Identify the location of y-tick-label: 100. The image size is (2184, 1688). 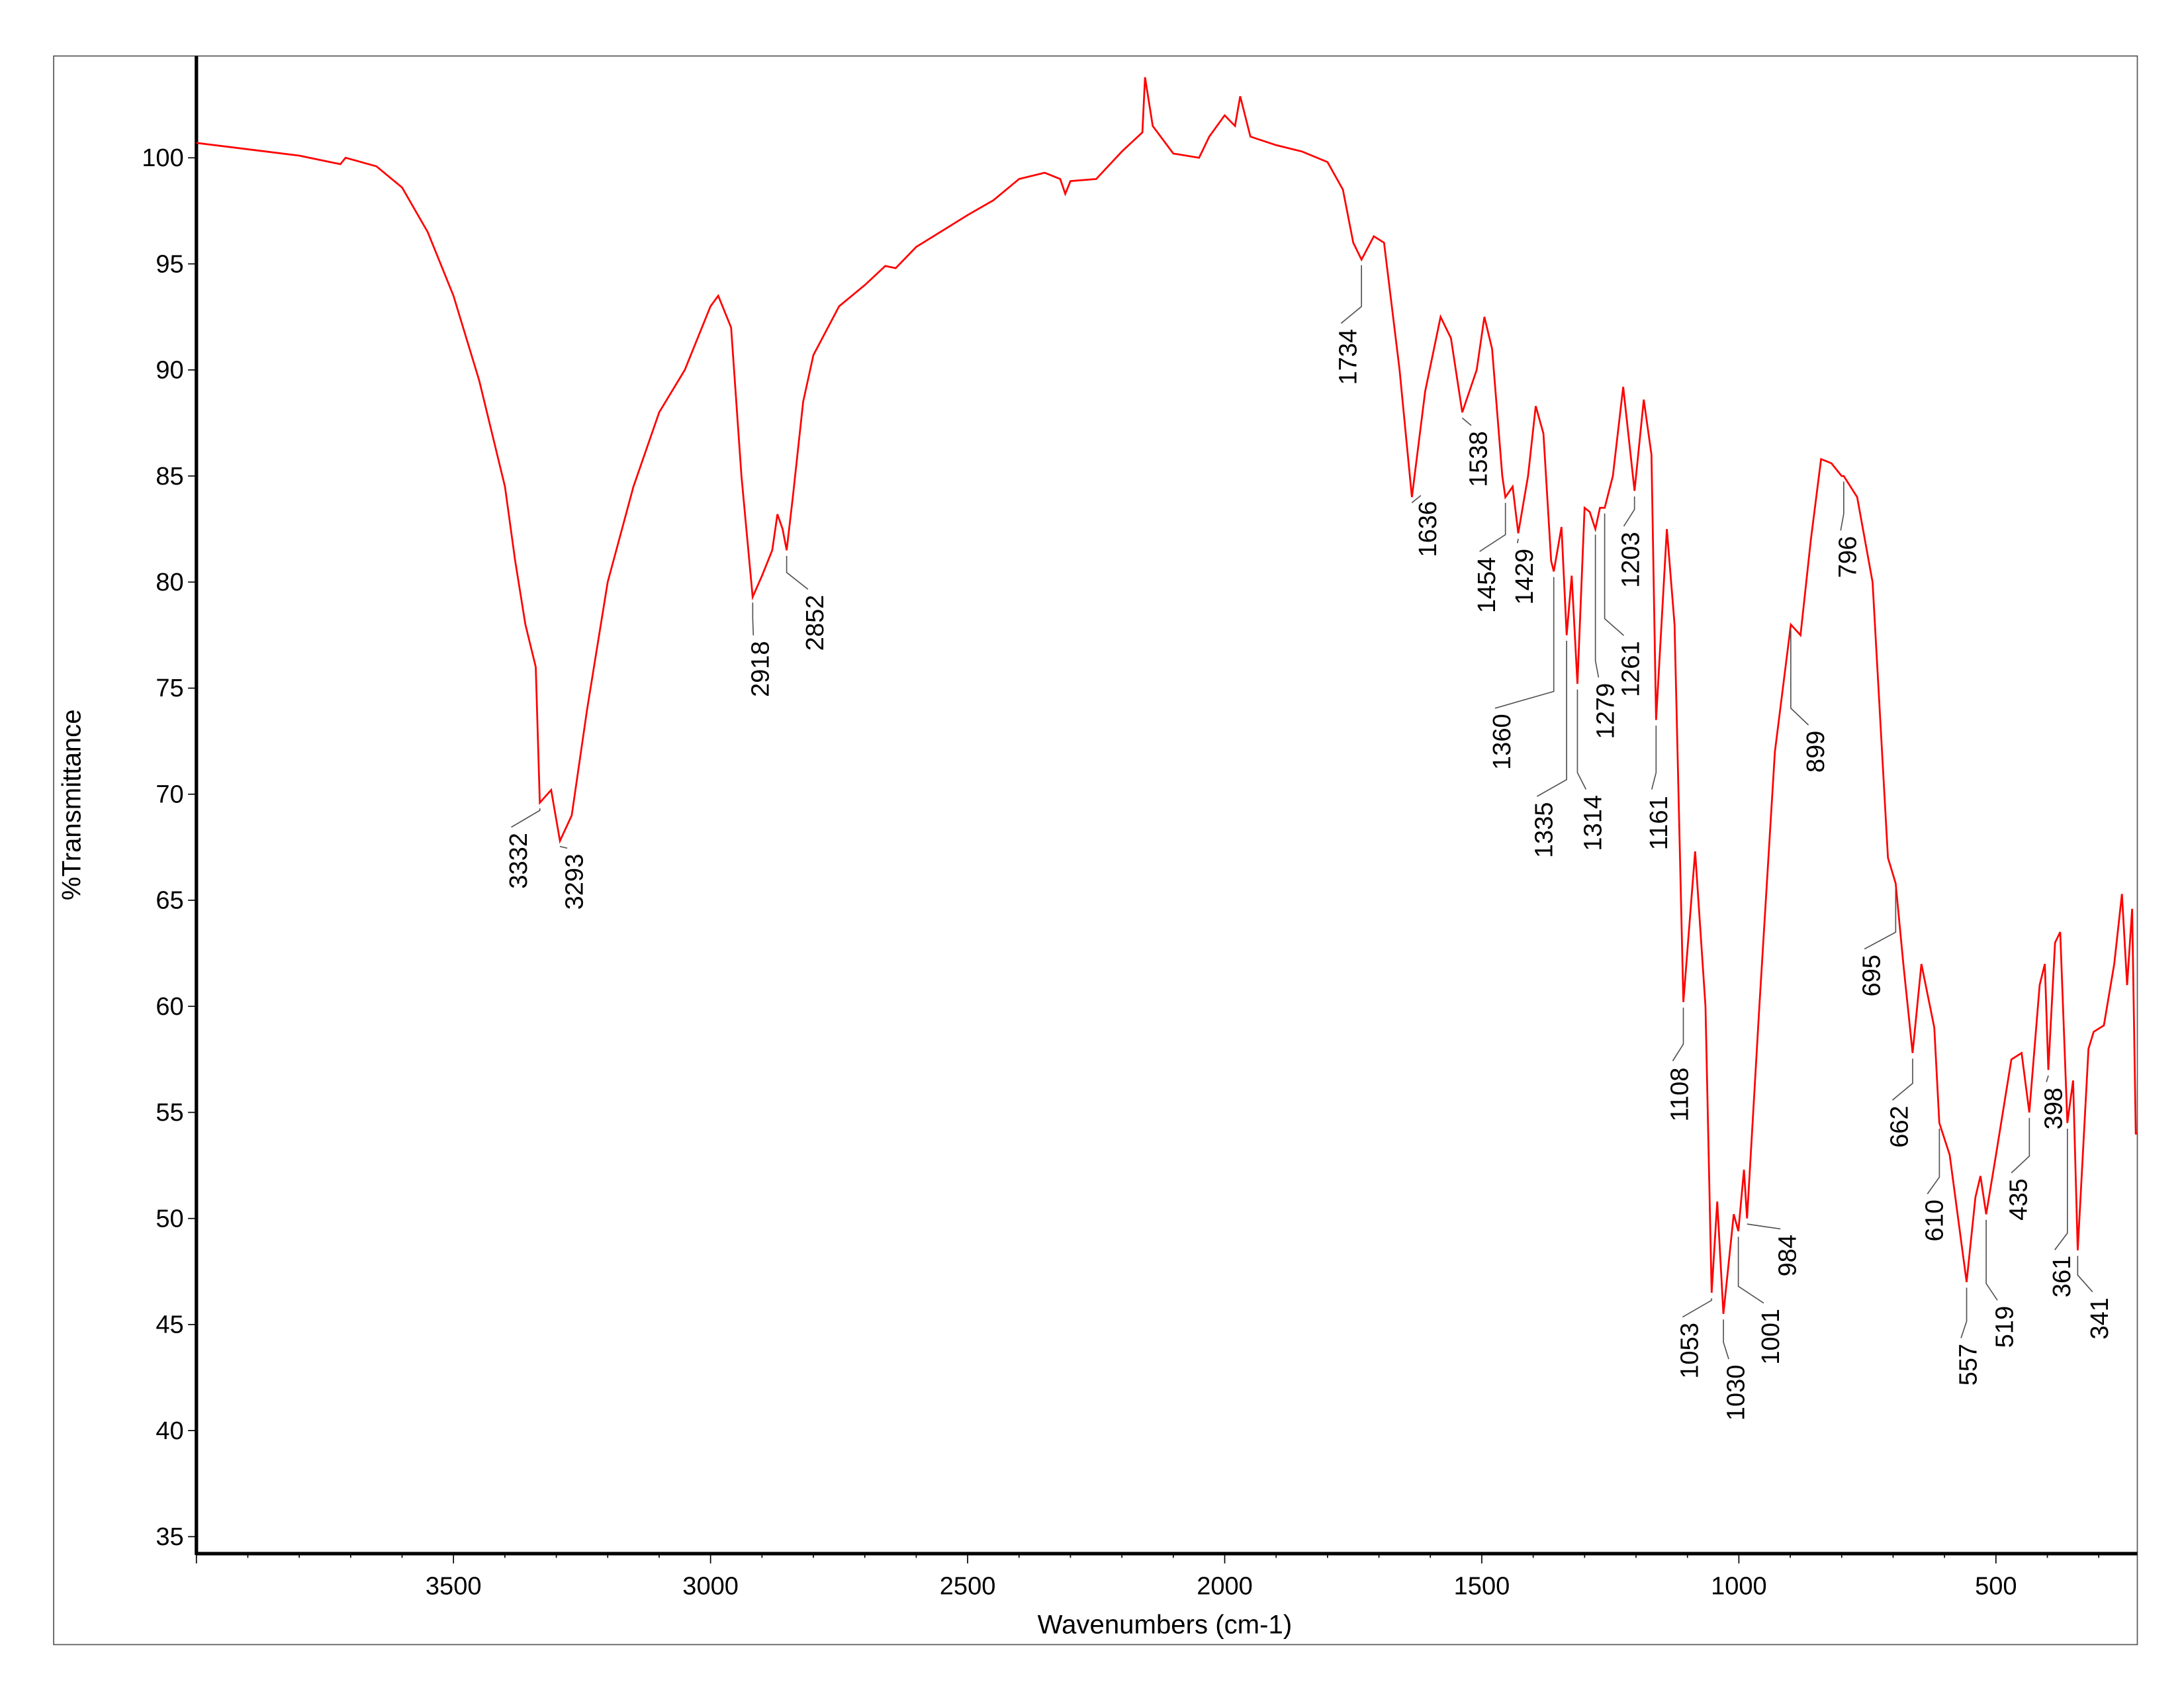
(162, 158).